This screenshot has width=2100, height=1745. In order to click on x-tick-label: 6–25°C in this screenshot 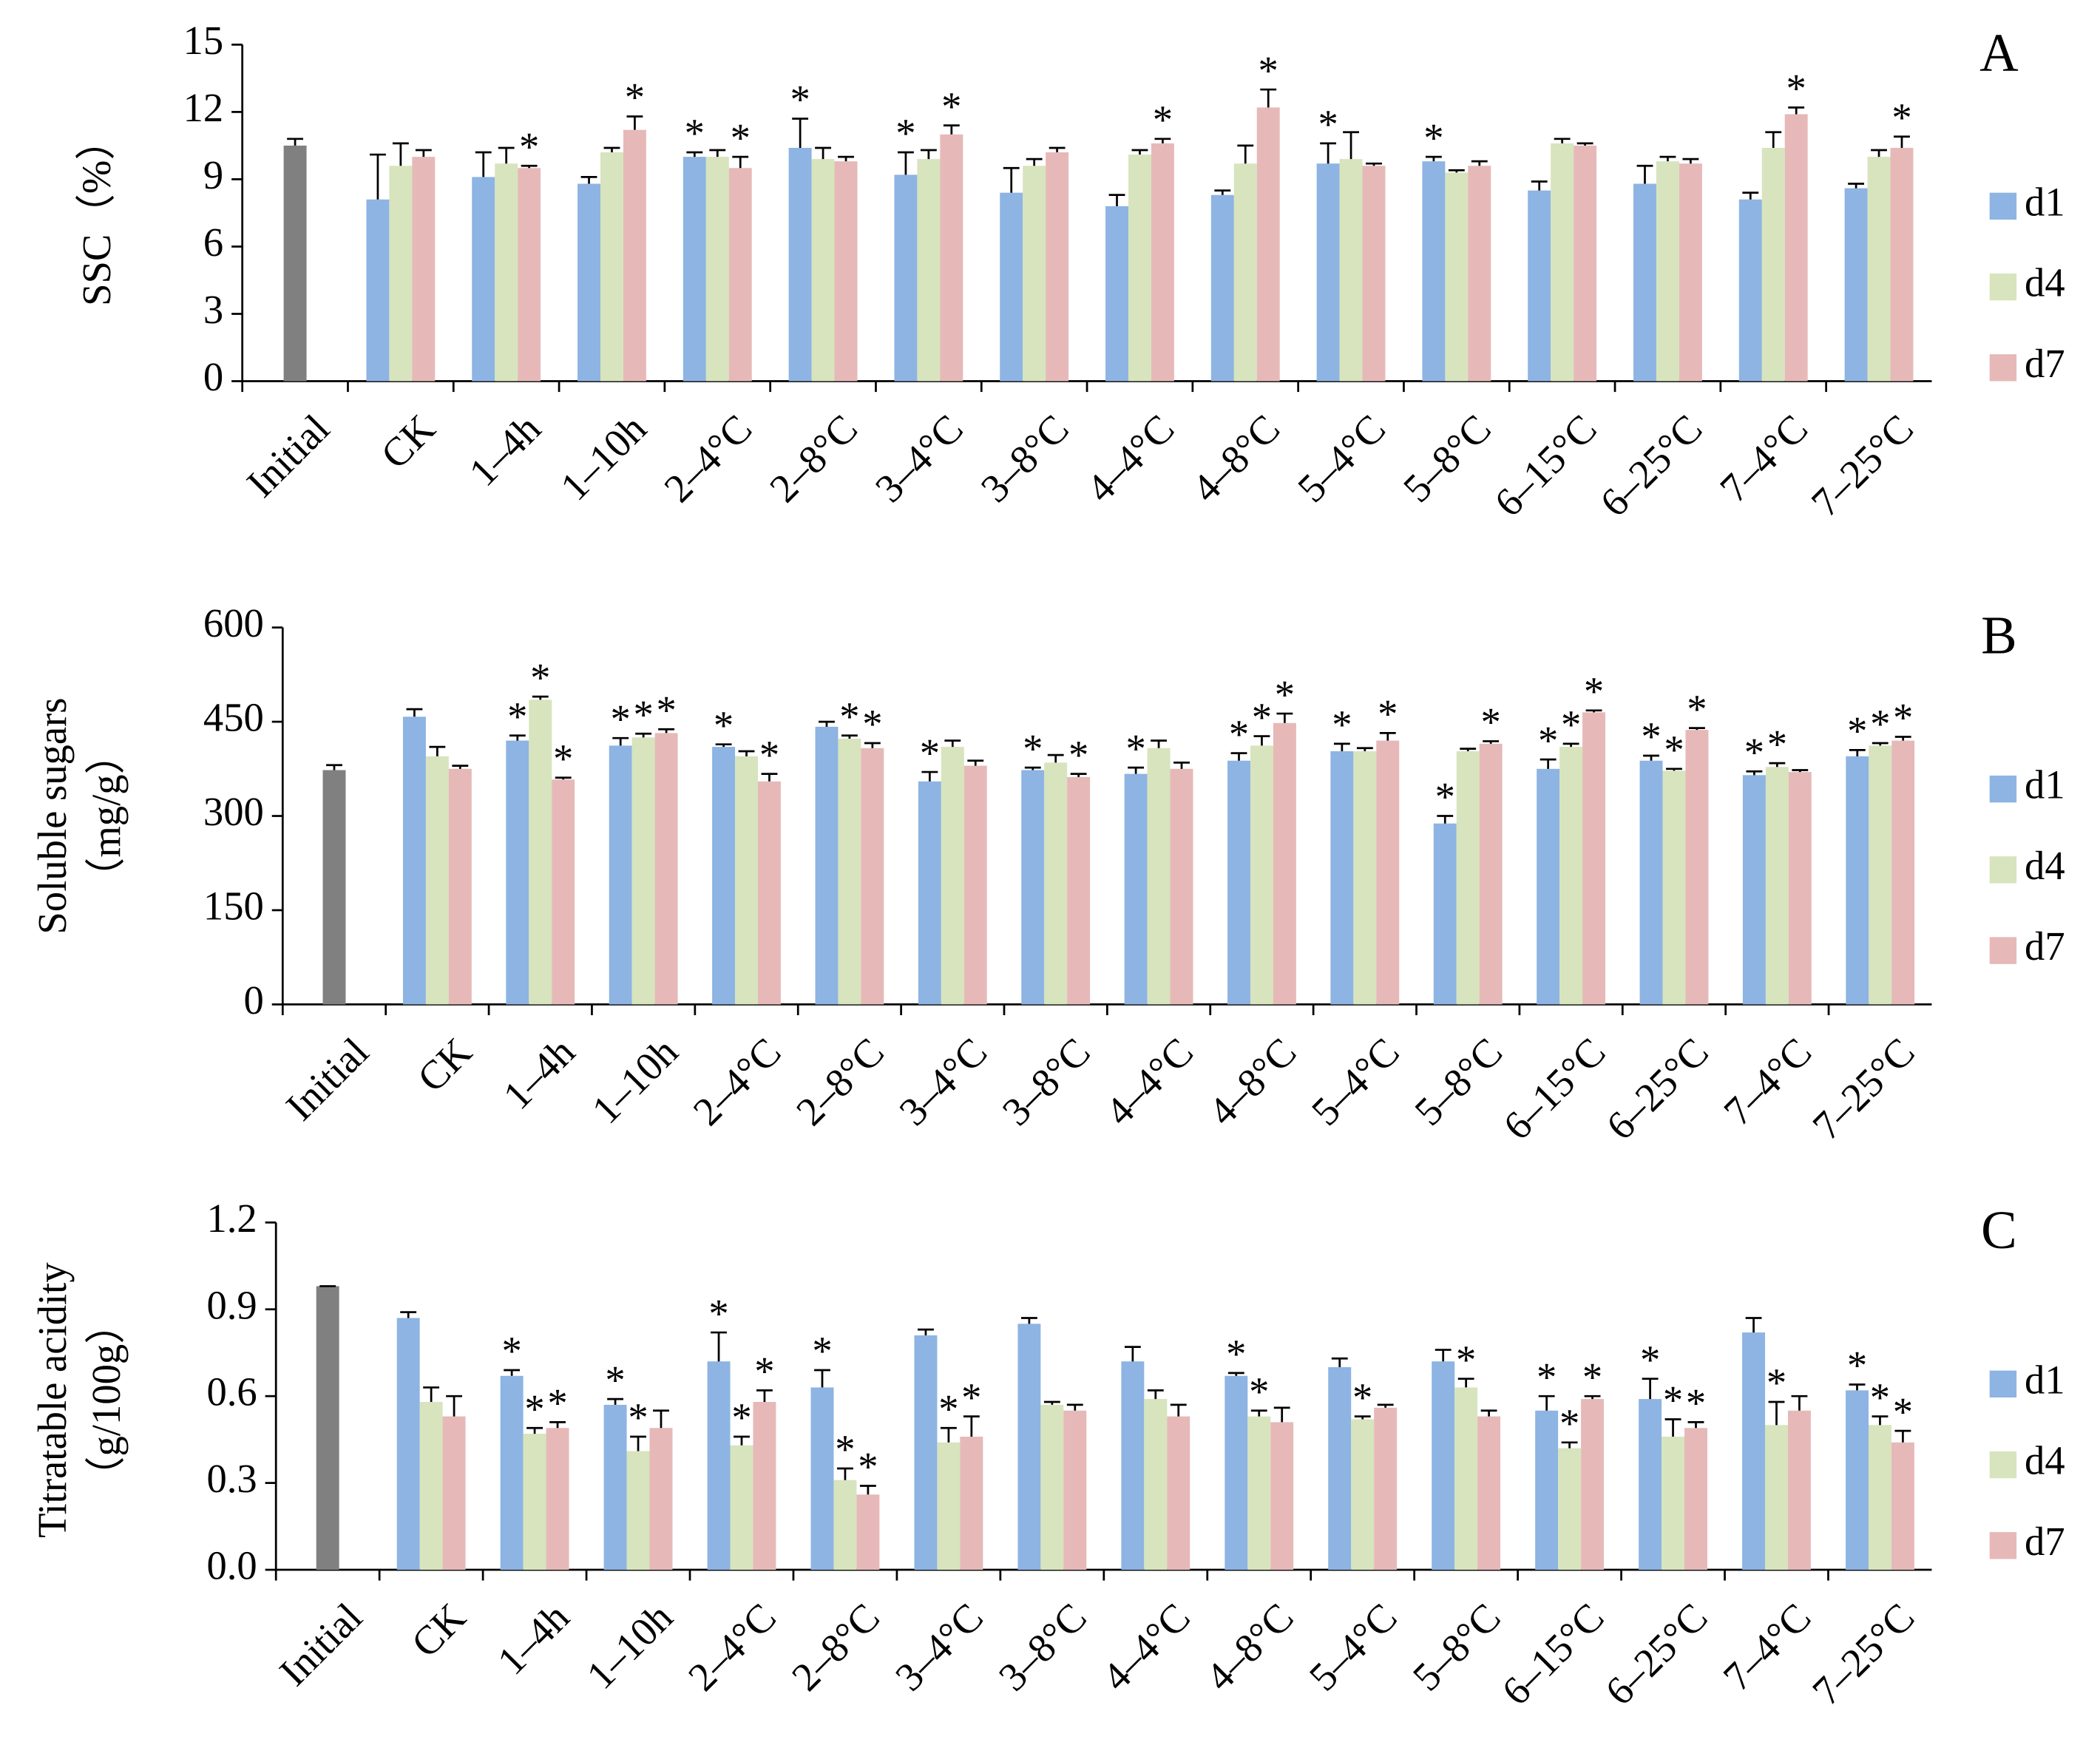, I will do `click(1651, 466)`.